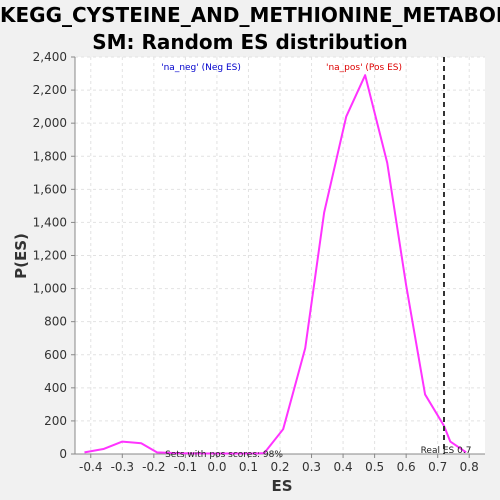 The height and width of the screenshot is (500, 500). What do you see at coordinates (50, 189) in the screenshot?
I see `y-tick-label: 1,600` at bounding box center [50, 189].